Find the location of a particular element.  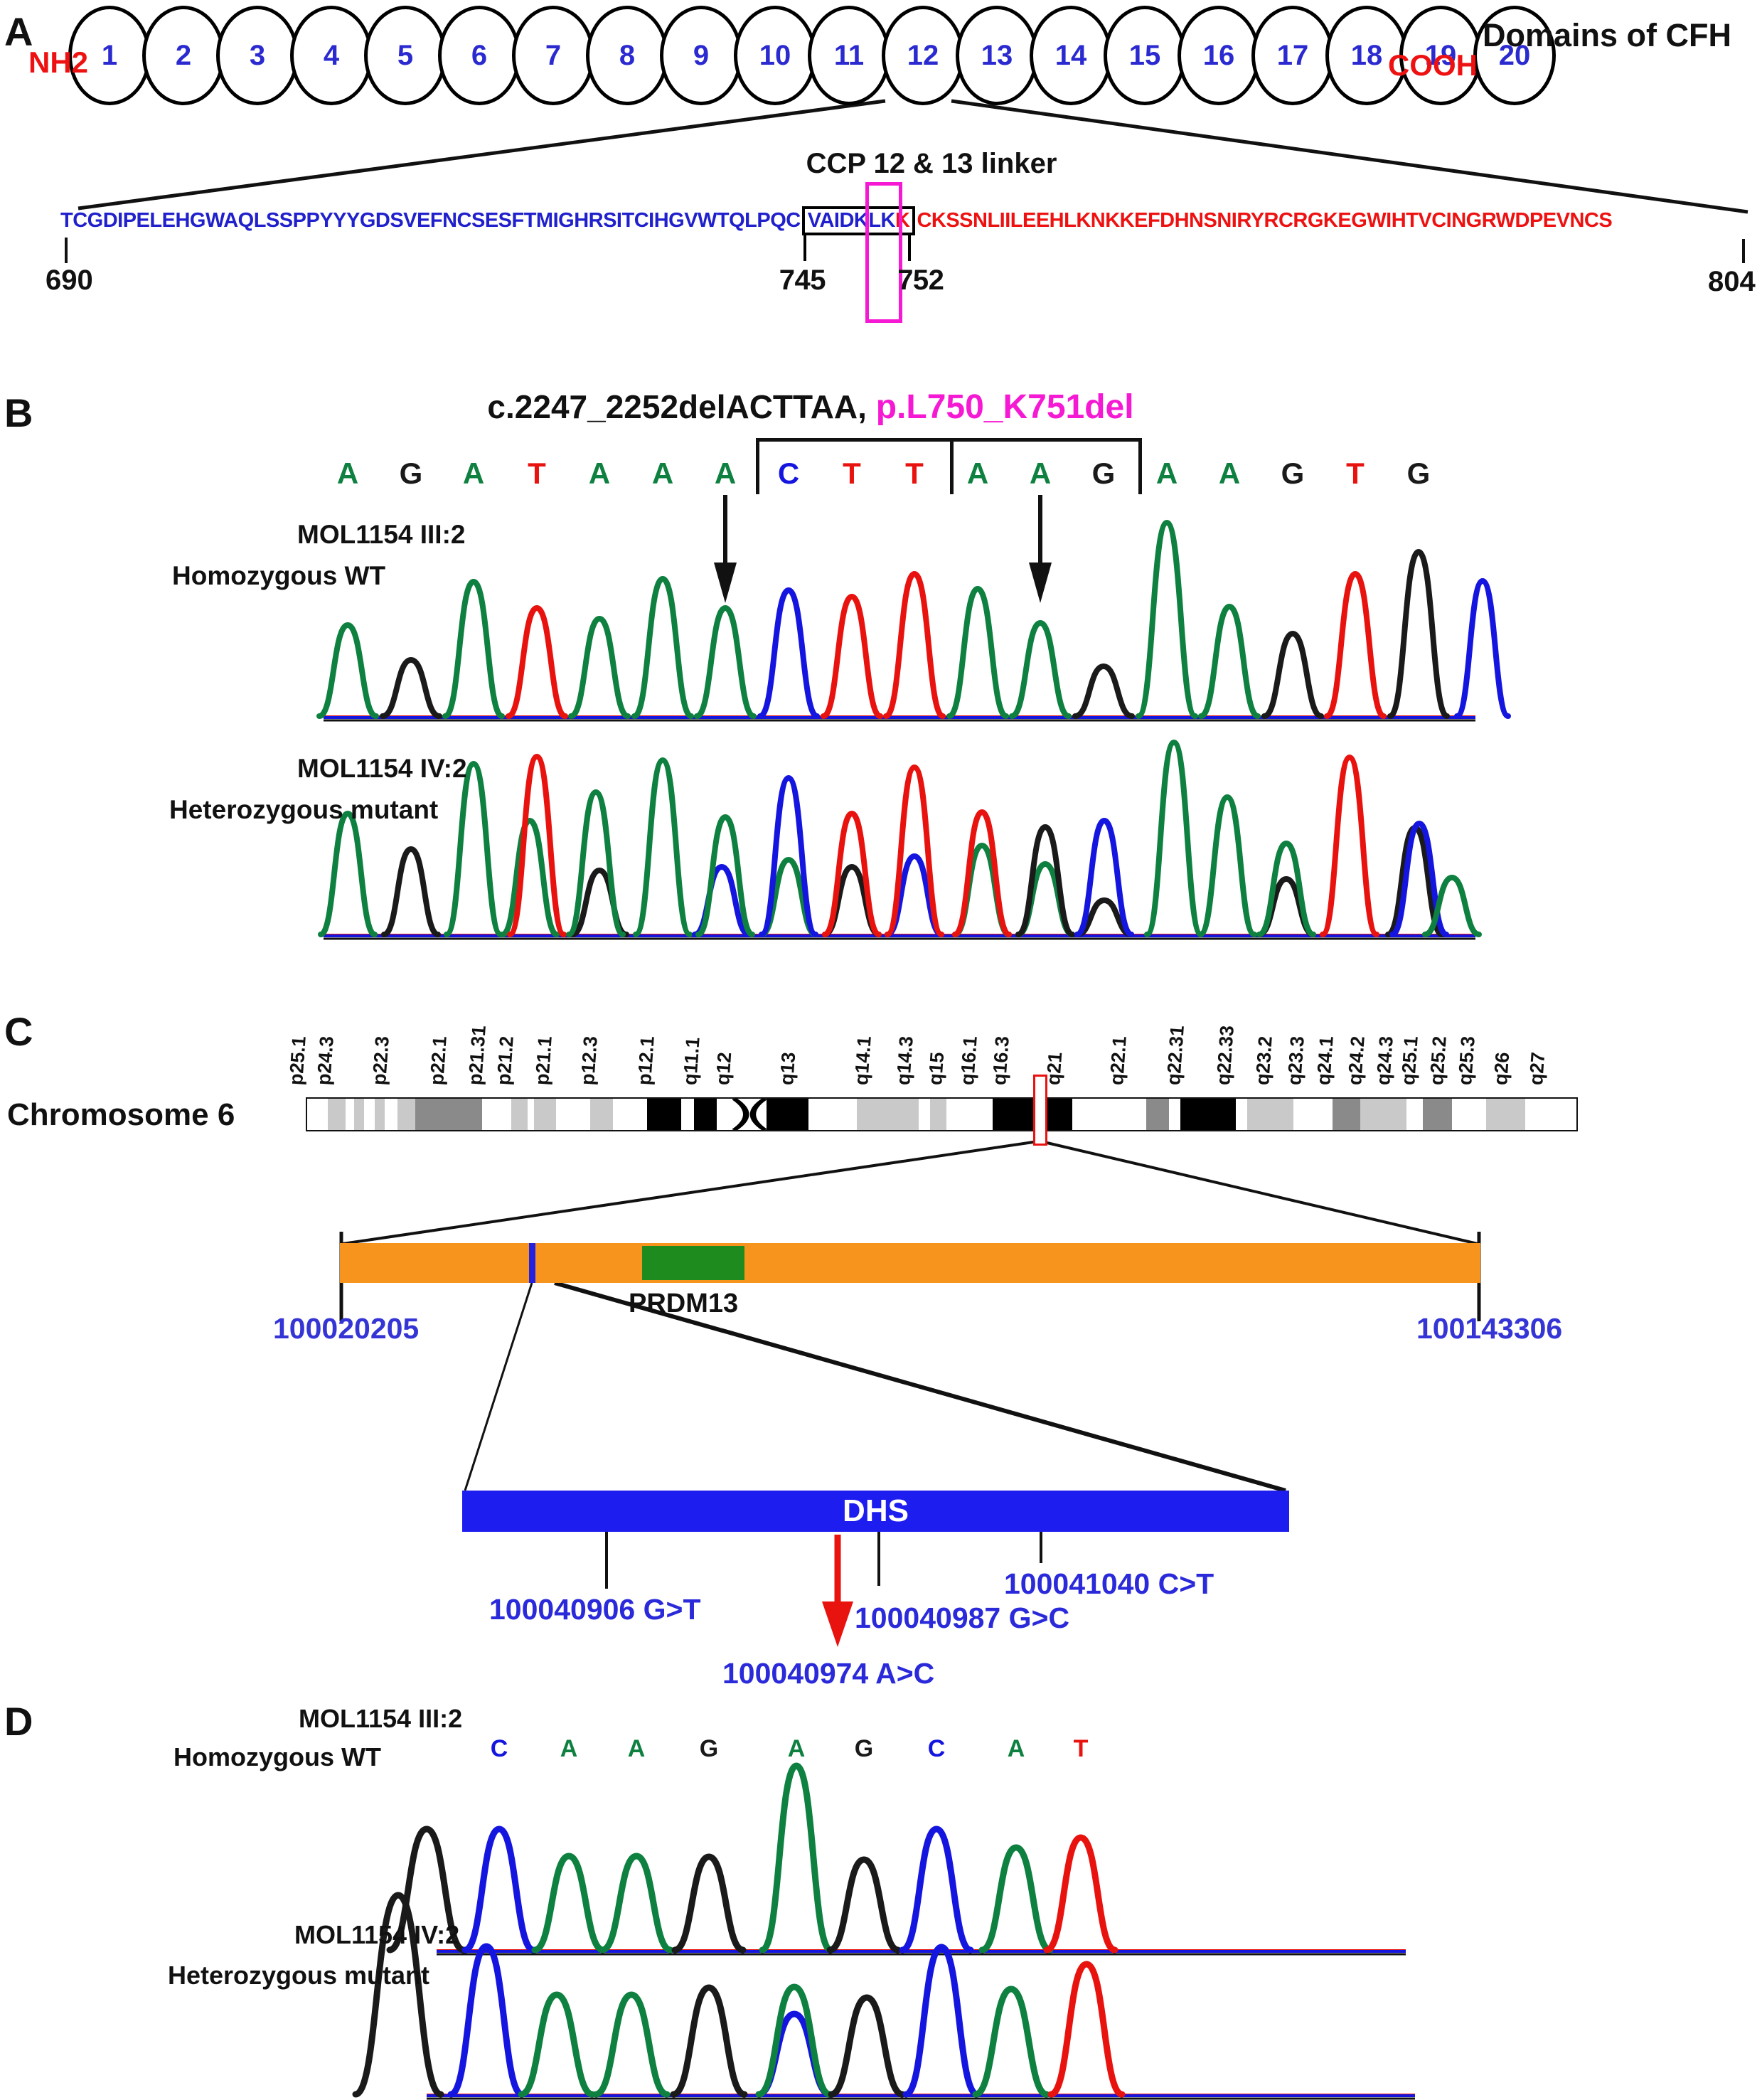

prdm13-gene-box is located at coordinates (693, 1263).